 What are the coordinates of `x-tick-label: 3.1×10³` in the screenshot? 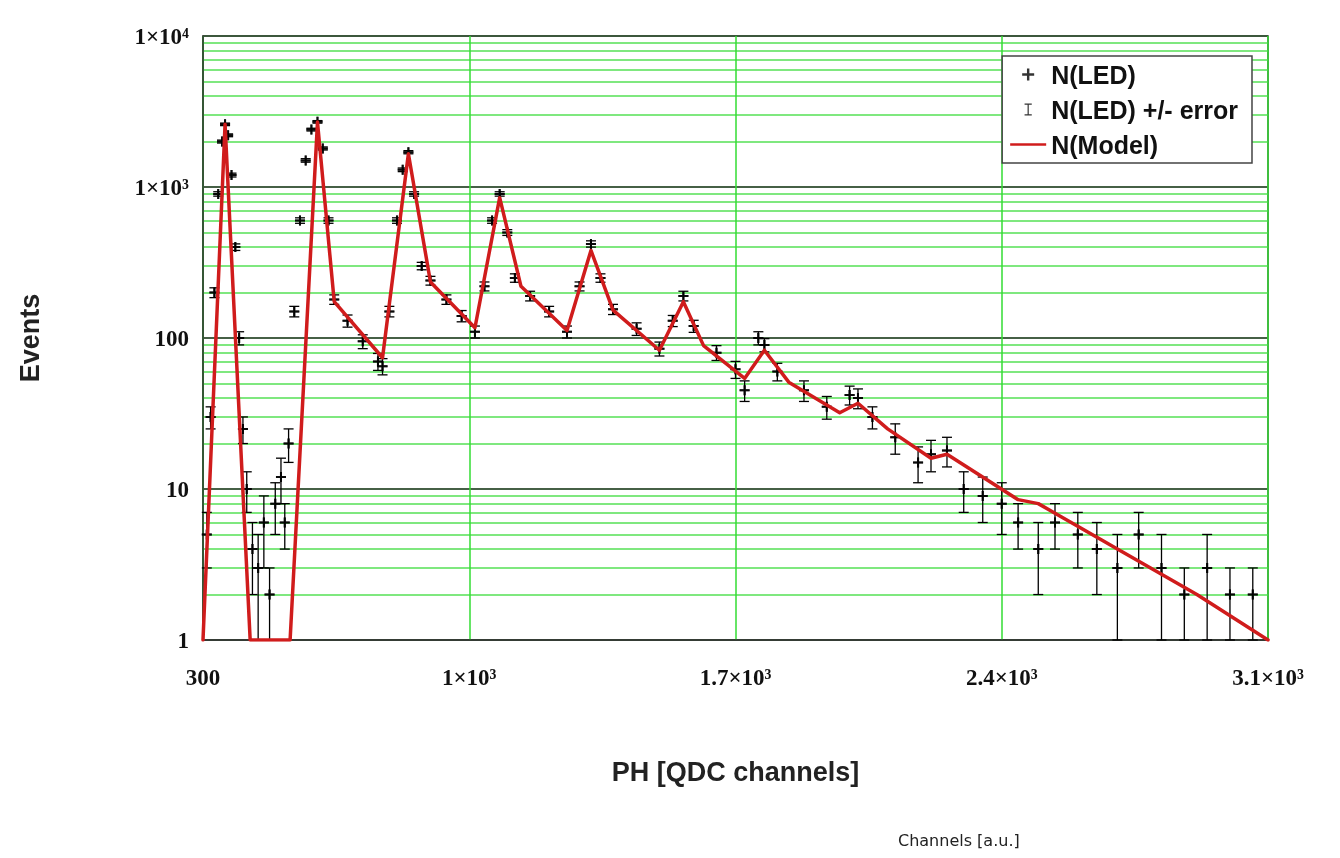 It's located at (1268, 677).